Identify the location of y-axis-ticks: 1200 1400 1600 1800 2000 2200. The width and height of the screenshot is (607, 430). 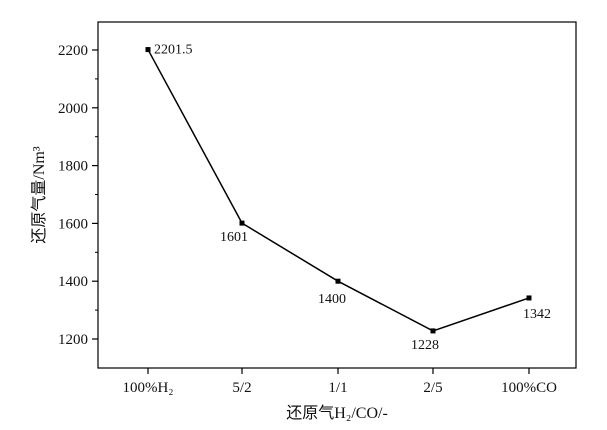
(78, 195).